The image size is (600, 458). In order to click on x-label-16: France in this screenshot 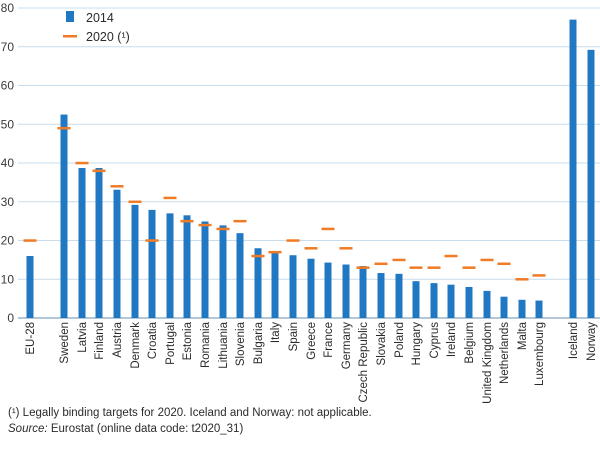, I will do `click(329, 340)`.